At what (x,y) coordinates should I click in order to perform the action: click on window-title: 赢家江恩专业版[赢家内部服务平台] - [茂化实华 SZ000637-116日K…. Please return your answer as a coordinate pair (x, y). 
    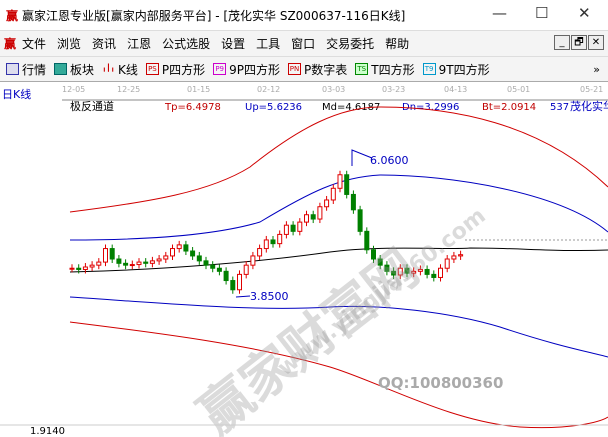
    Looking at the image, I should click on (214, 15).